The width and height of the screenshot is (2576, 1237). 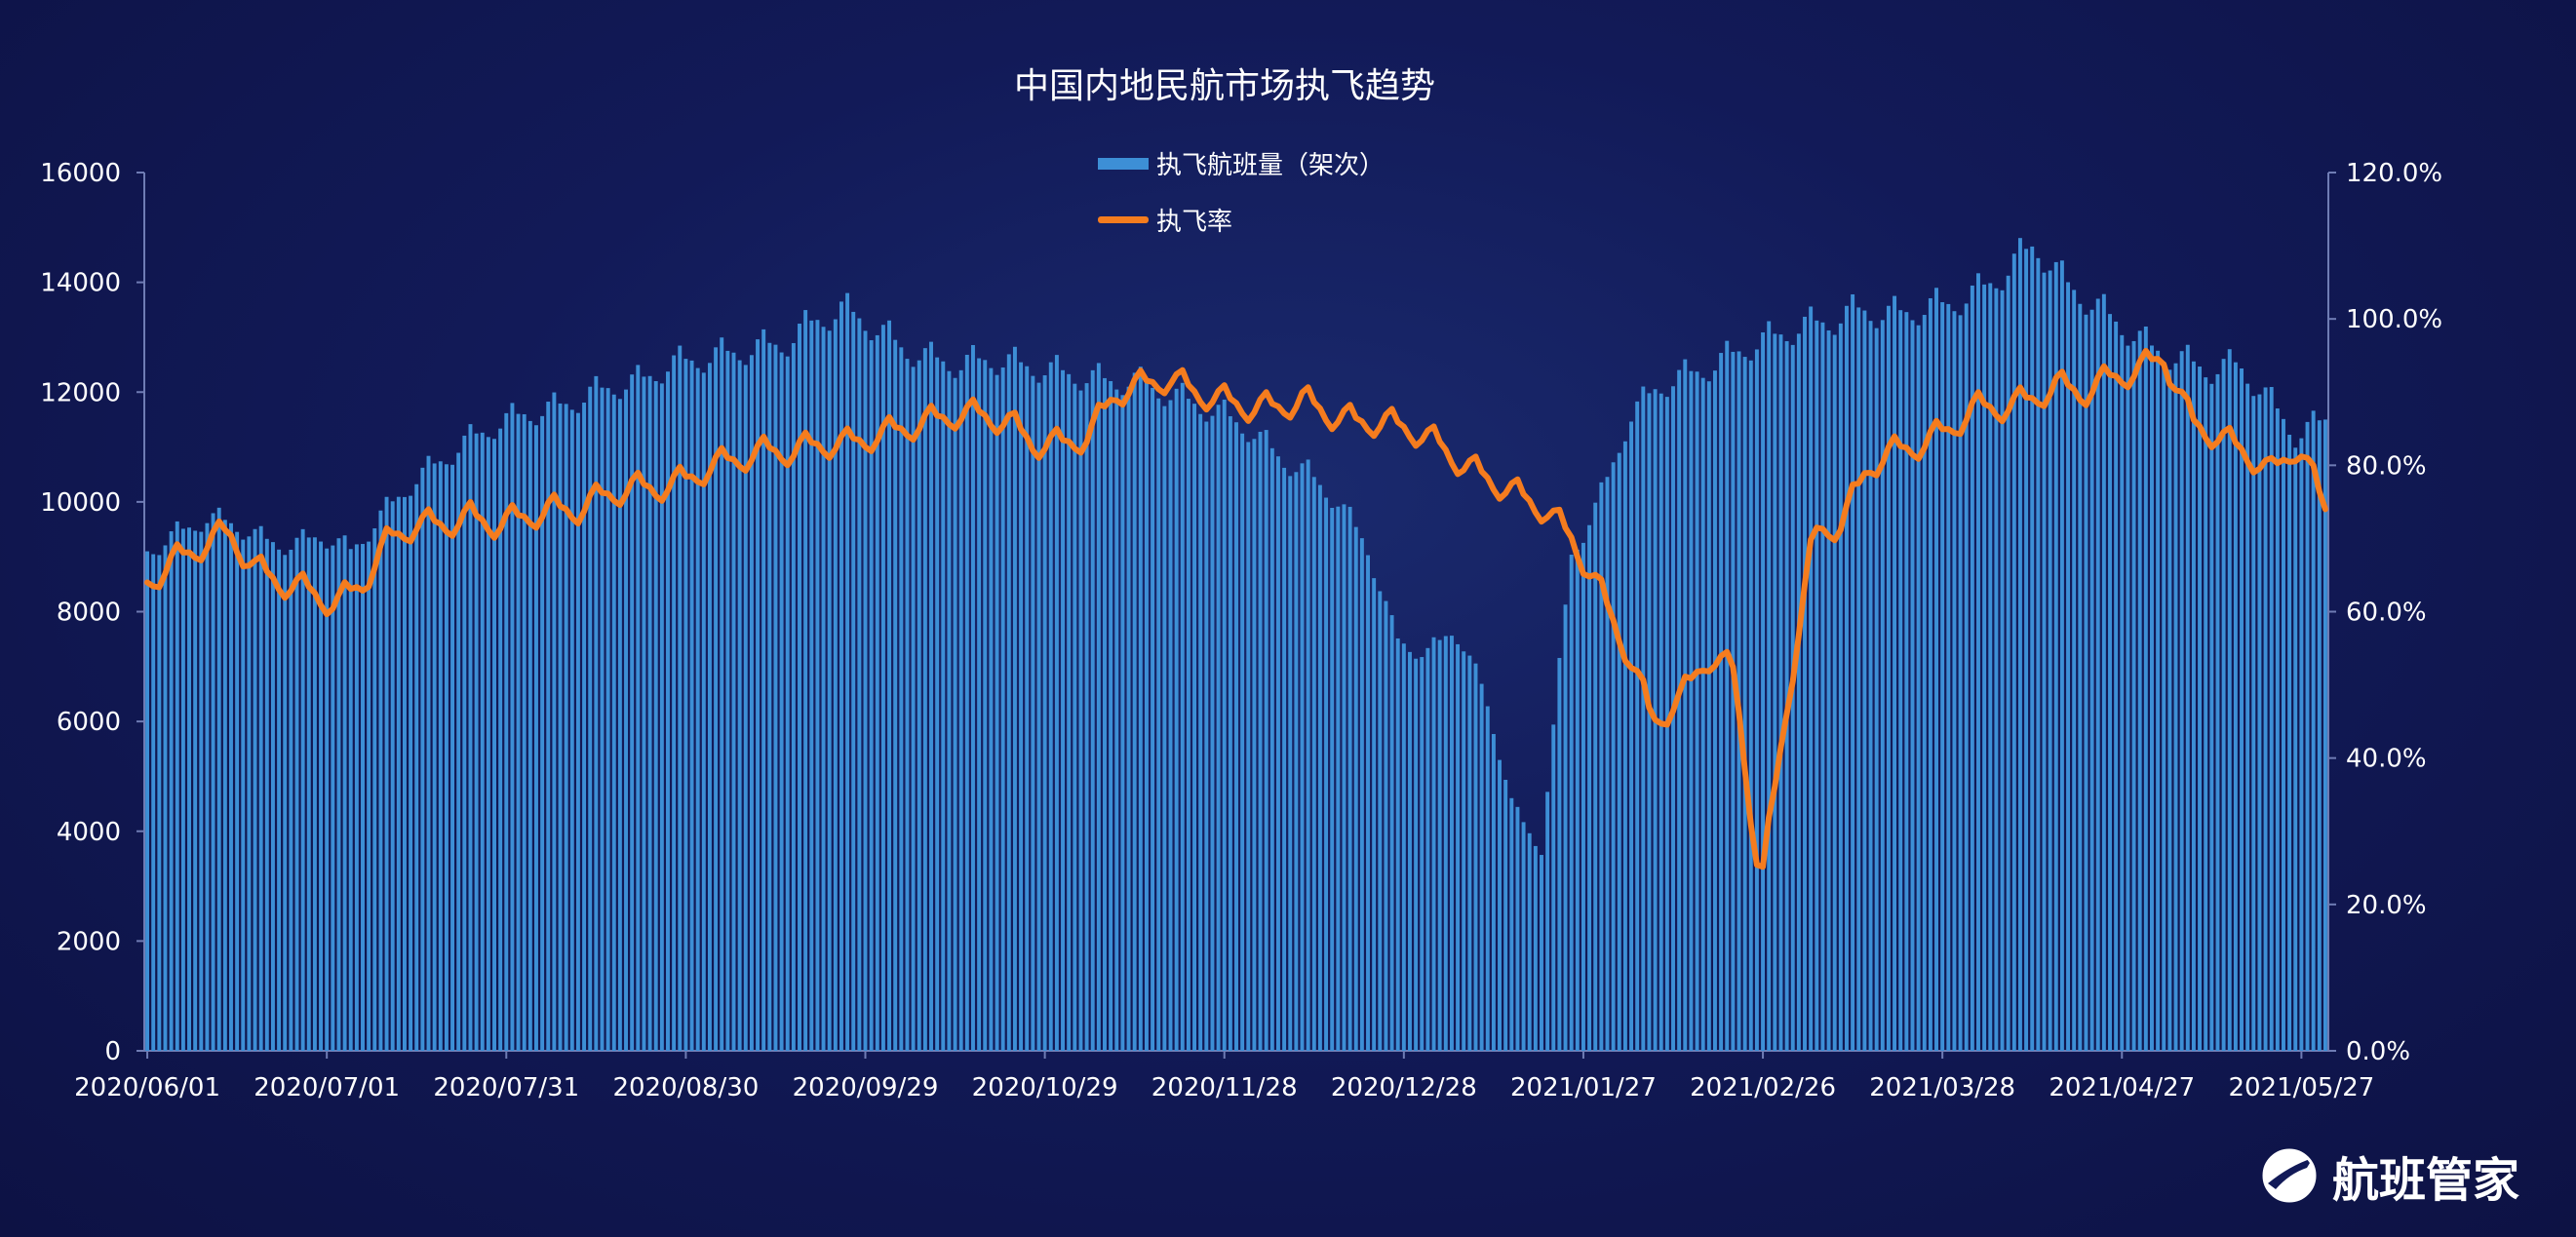 I want to click on x-tick-label: 2020/08/30, so click(x=685, y=1087).